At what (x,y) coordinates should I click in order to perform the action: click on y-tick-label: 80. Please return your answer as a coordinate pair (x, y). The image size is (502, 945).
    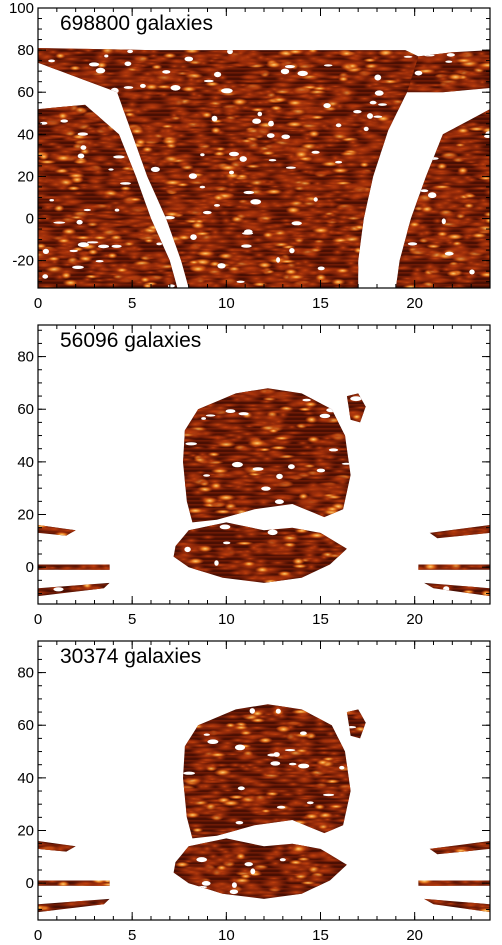
    Looking at the image, I should click on (25, 50).